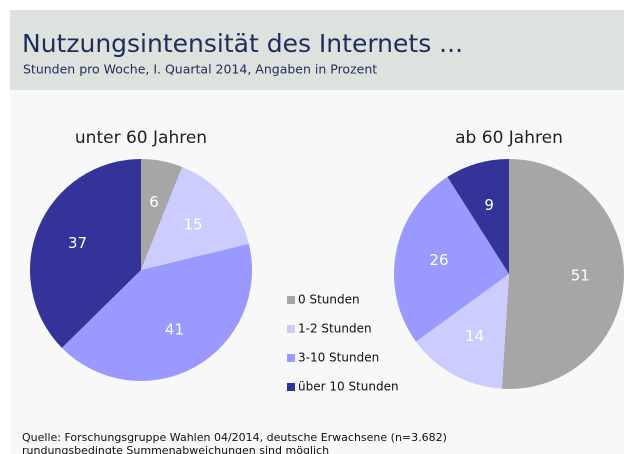 This screenshot has width=634, height=454. What do you see at coordinates (348, 387) in the screenshot?
I see `legend-label: über 10 Stunden` at bounding box center [348, 387].